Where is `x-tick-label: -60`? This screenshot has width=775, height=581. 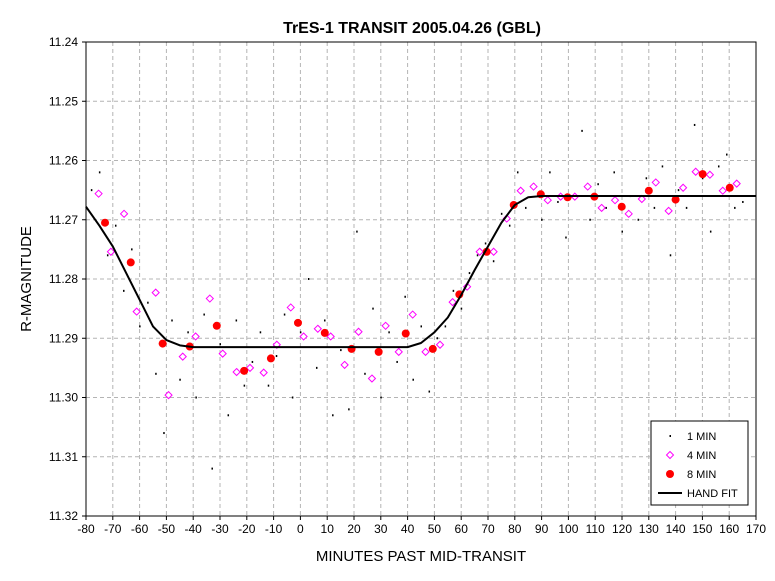
x-tick-label: -60 is located at coordinates (140, 529).